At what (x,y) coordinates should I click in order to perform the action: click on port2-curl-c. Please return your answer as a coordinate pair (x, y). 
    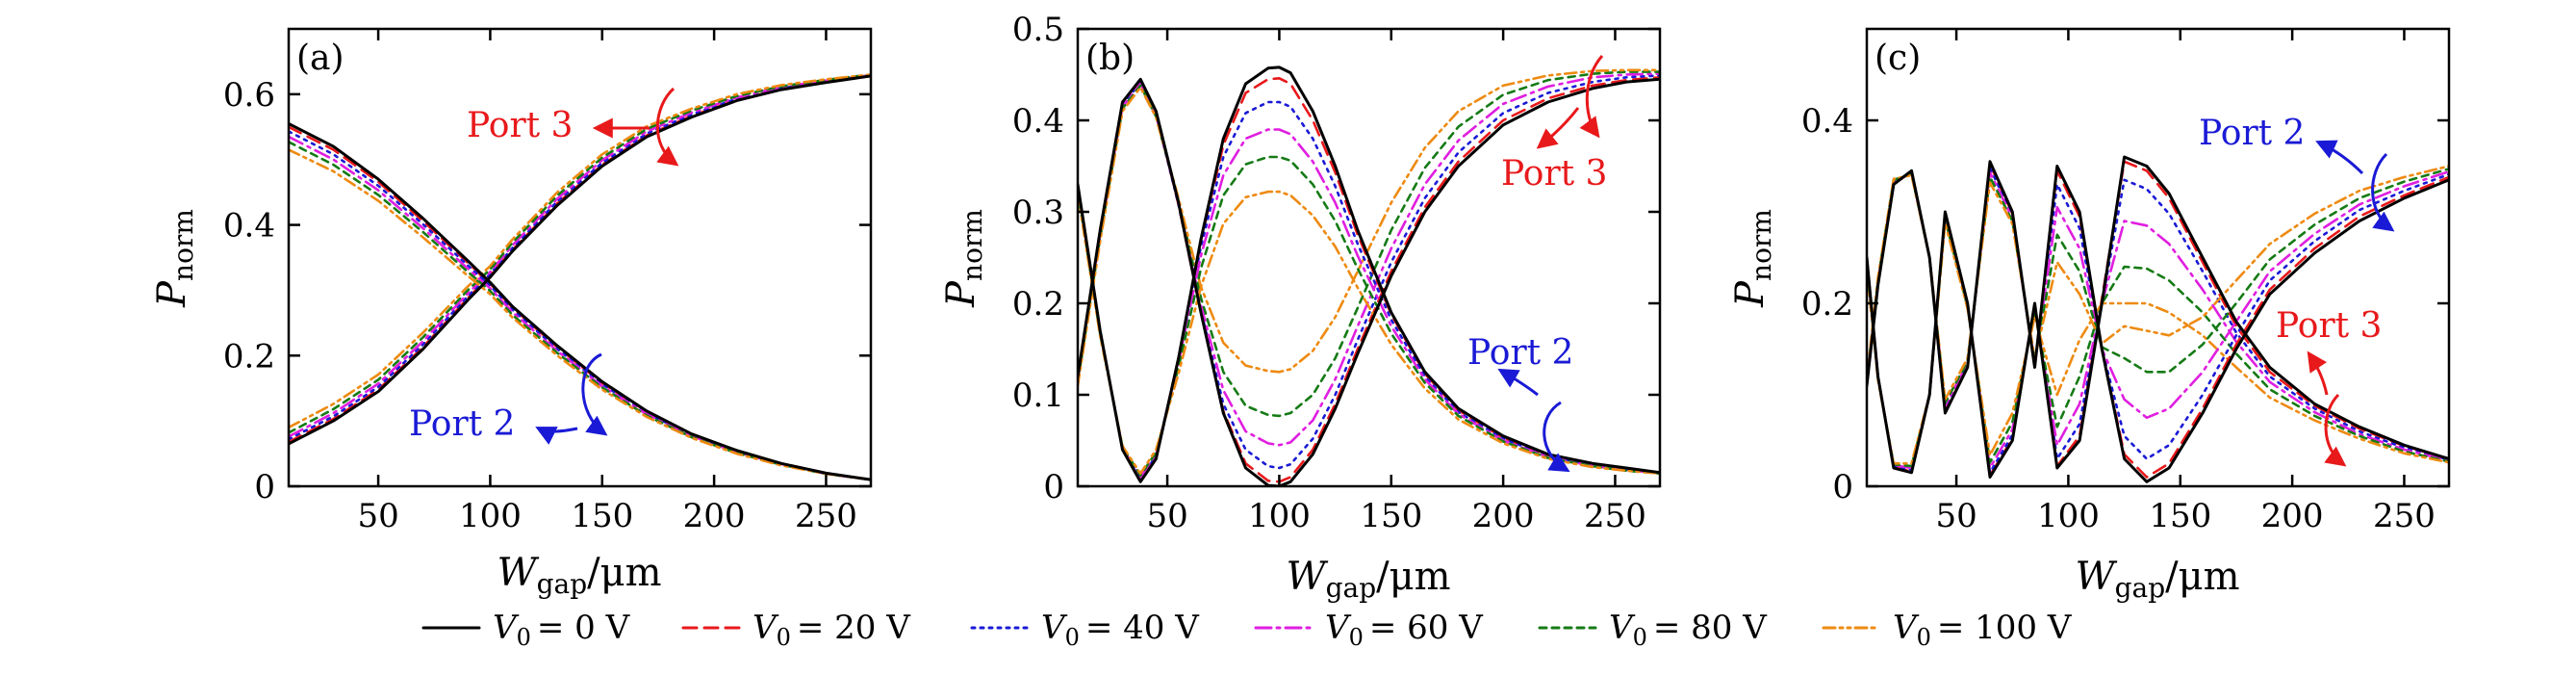
    Looking at the image, I should click on (2383, 192).